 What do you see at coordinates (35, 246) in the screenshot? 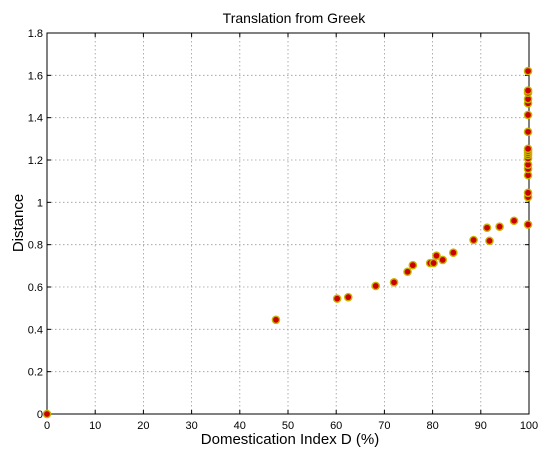
I see `y-tick-label: 0.8` at bounding box center [35, 246].